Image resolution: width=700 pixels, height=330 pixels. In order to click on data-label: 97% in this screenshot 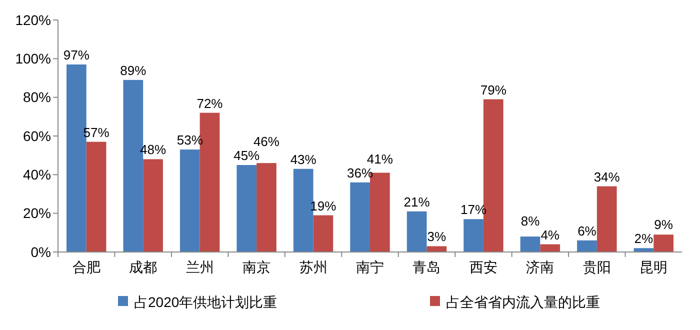, I will do `click(76, 54)`.